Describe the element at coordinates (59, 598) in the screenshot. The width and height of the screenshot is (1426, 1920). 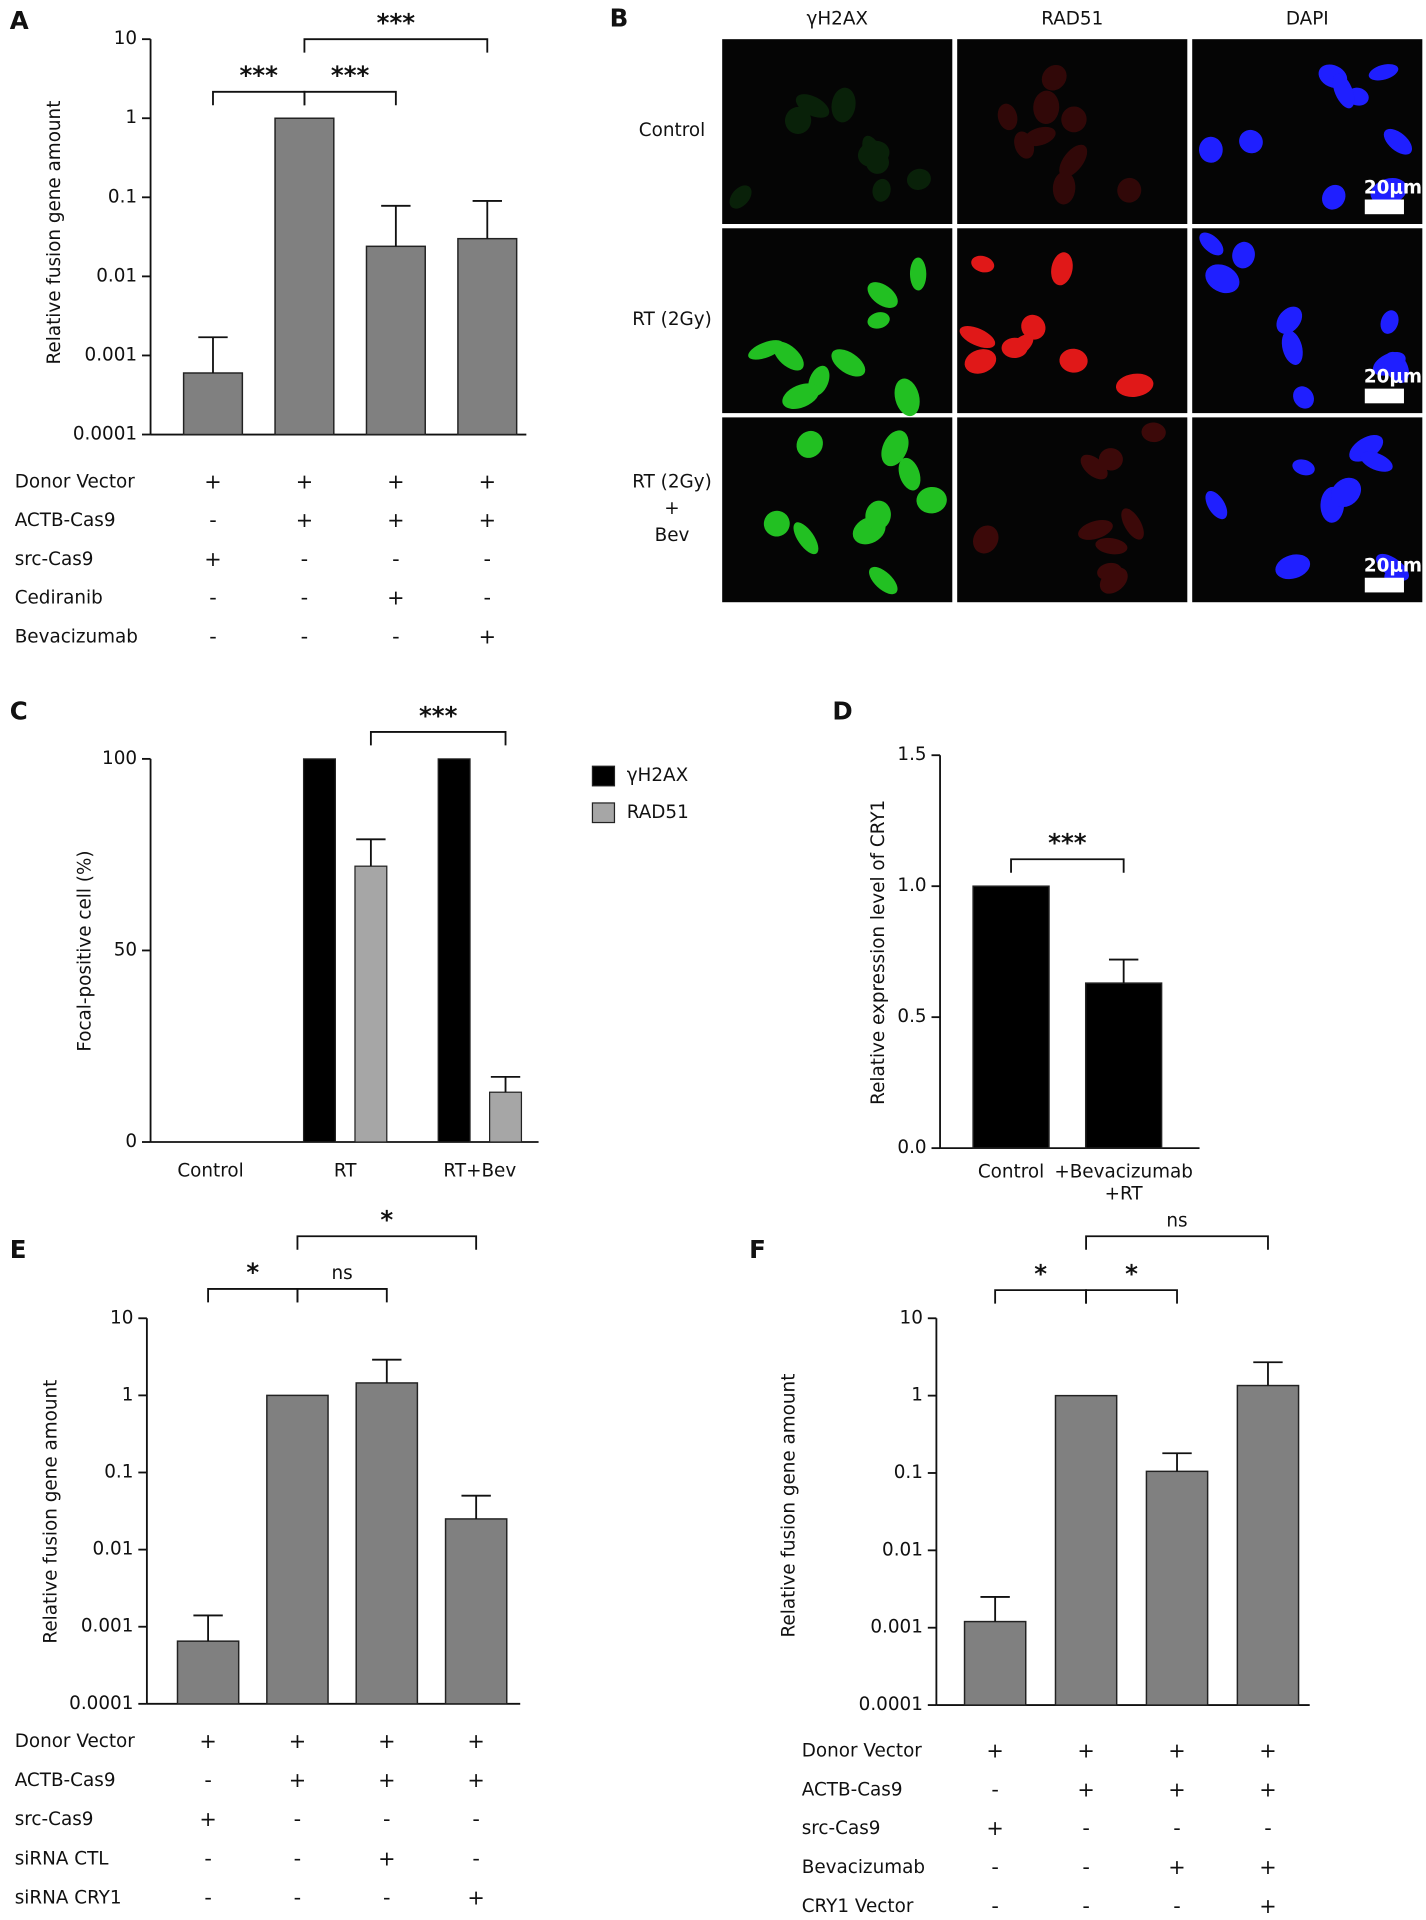
I see `condition-label: Cediranib` at that location.